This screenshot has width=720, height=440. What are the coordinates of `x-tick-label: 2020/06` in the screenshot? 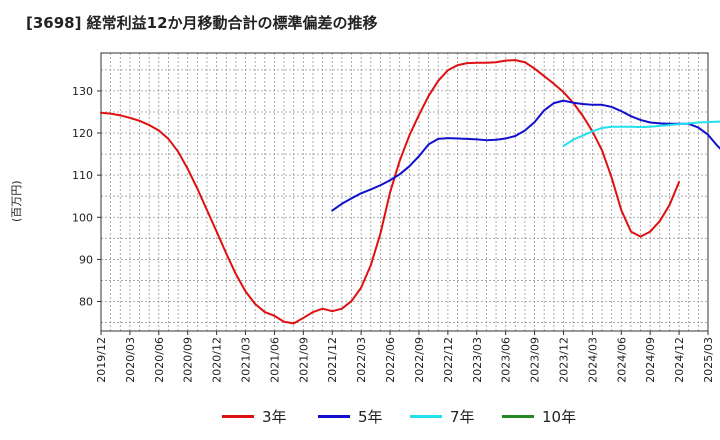 It's located at (159, 360).